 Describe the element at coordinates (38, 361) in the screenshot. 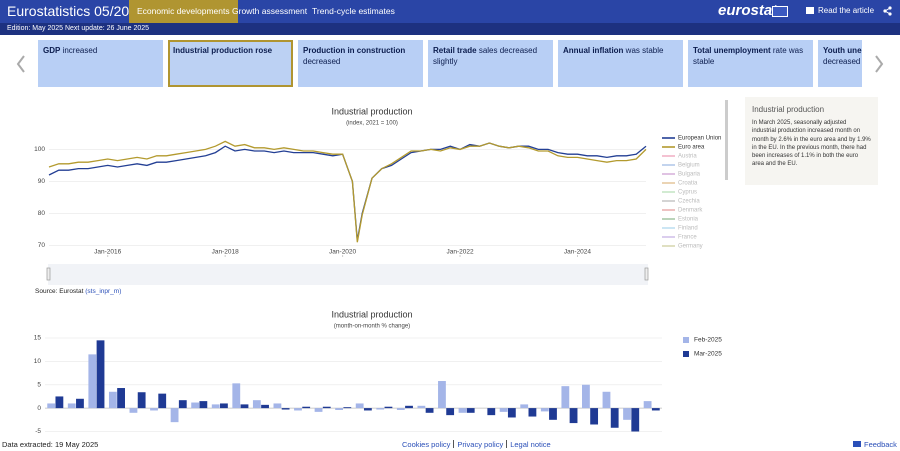

I see `y-tick-label: 10` at that location.